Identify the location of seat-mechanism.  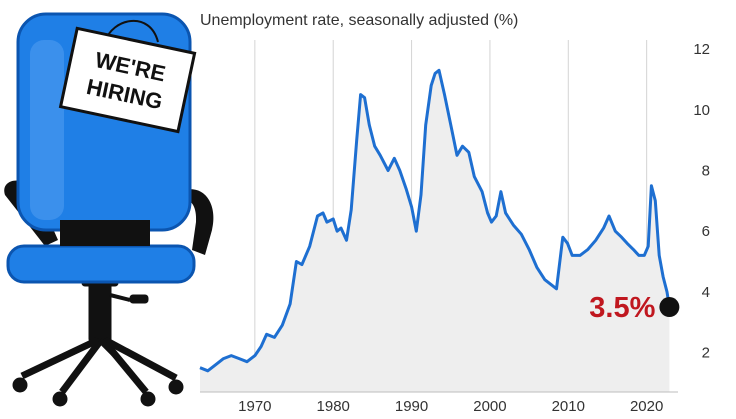
(105, 233).